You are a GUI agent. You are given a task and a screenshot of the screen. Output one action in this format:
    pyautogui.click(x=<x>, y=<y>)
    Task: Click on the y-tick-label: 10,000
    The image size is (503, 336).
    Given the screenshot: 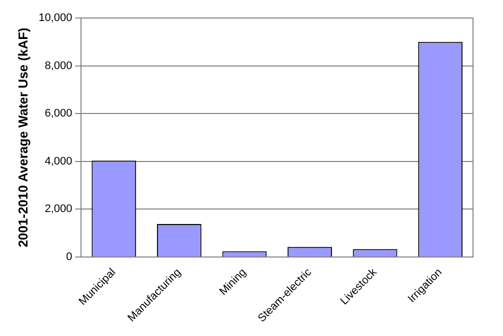 What is the action you would take?
    pyautogui.click(x=55, y=18)
    